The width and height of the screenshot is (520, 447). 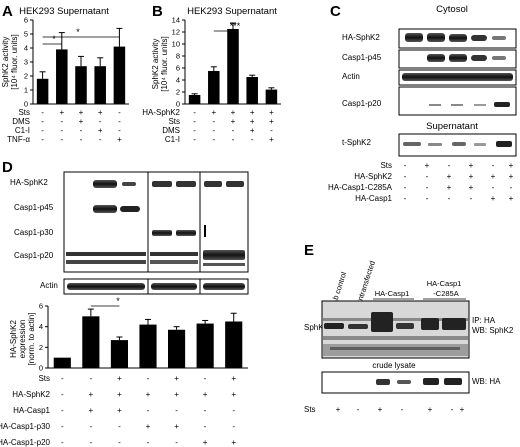 What do you see at coordinates (469, 104) in the screenshot?
I see `panel-c-bands-casp1-p20` at bounding box center [469, 104].